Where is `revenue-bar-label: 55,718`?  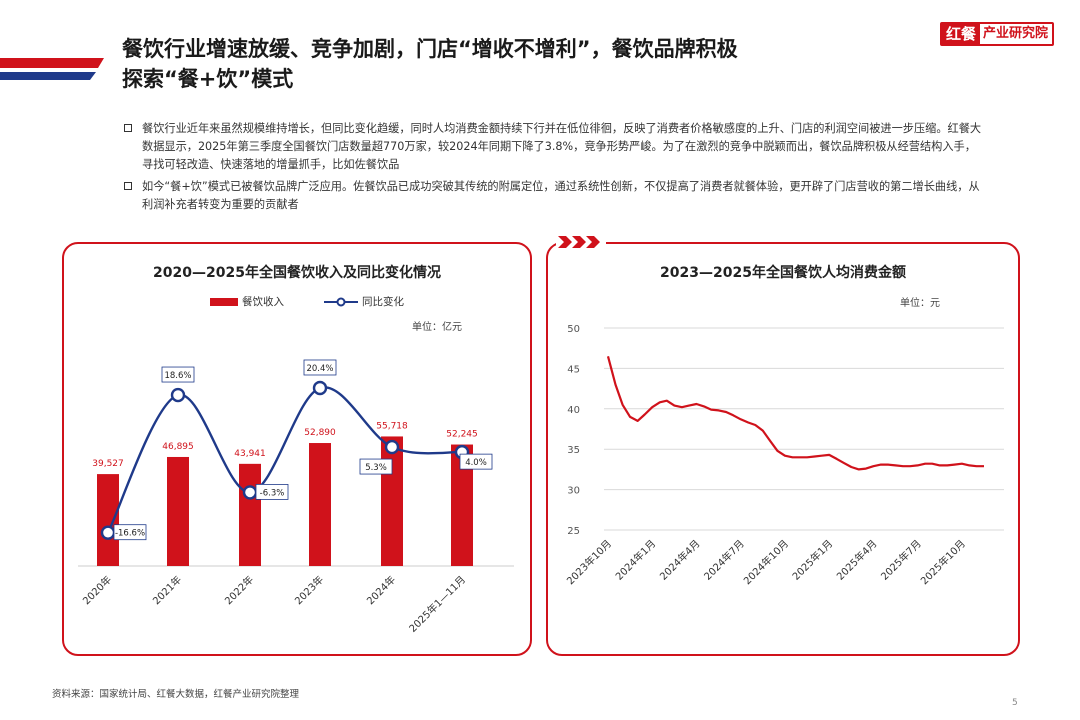
revenue-bar-label: 55,718 is located at coordinates (392, 426).